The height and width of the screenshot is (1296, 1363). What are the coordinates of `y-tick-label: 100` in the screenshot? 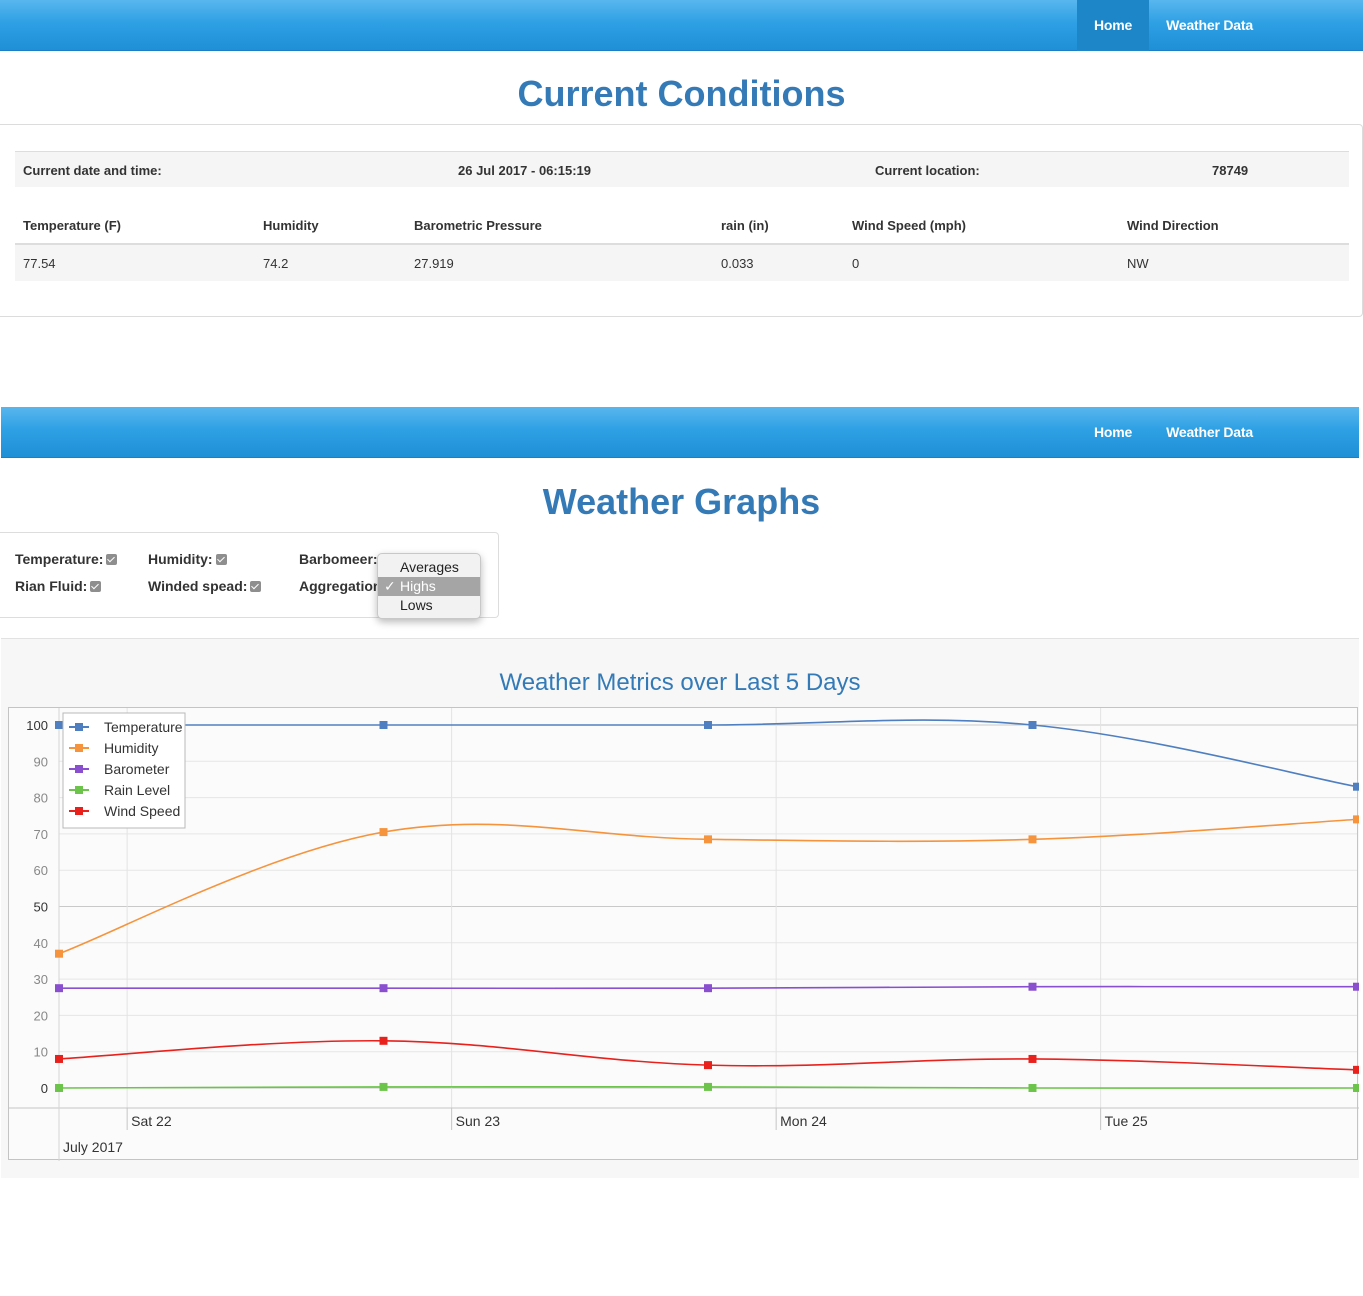 It's located at (37, 725).